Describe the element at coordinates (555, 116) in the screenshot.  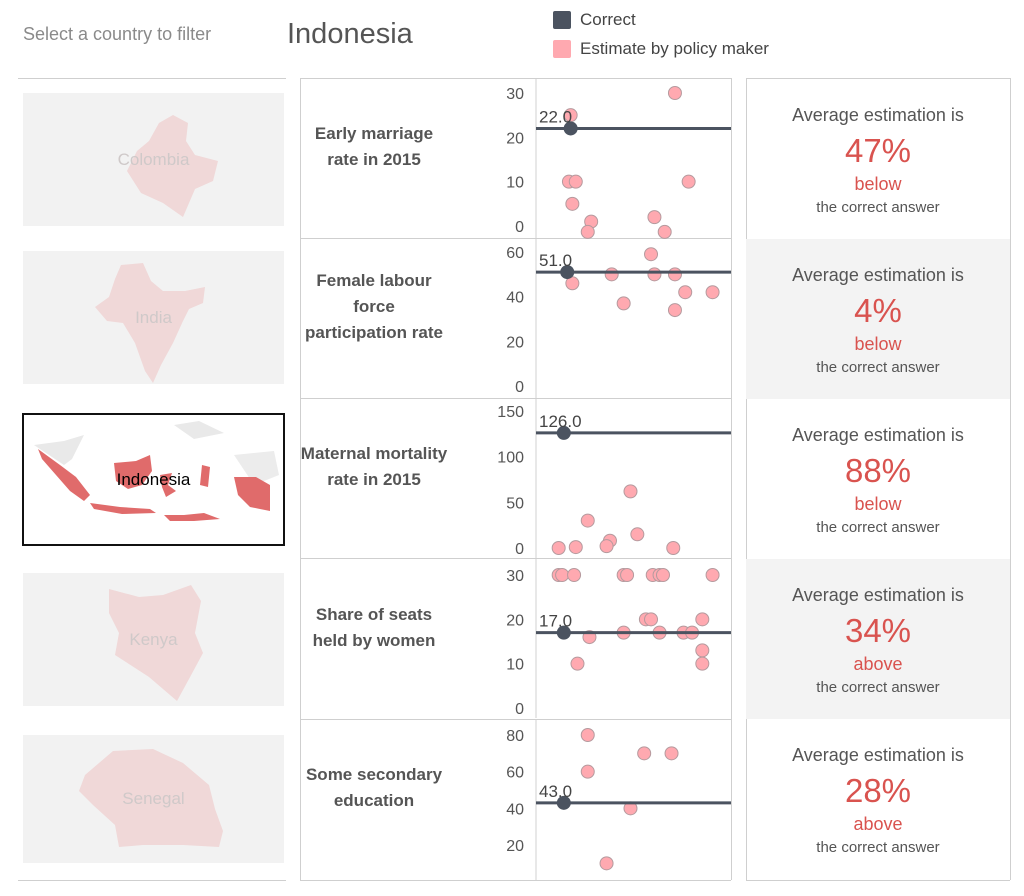
I see `correct-value-label: 22.0` at that location.